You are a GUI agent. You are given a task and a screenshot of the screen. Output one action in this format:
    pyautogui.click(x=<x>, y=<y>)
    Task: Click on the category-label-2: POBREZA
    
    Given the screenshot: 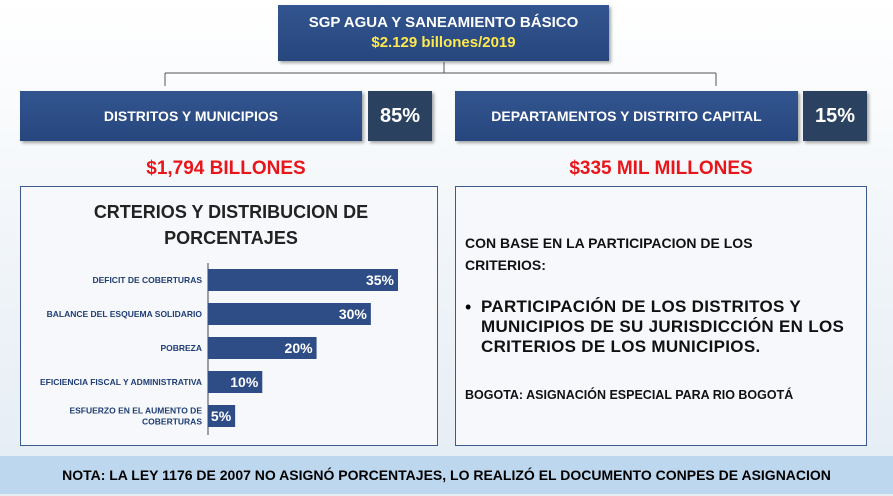 What is the action you would take?
    pyautogui.click(x=181, y=348)
    